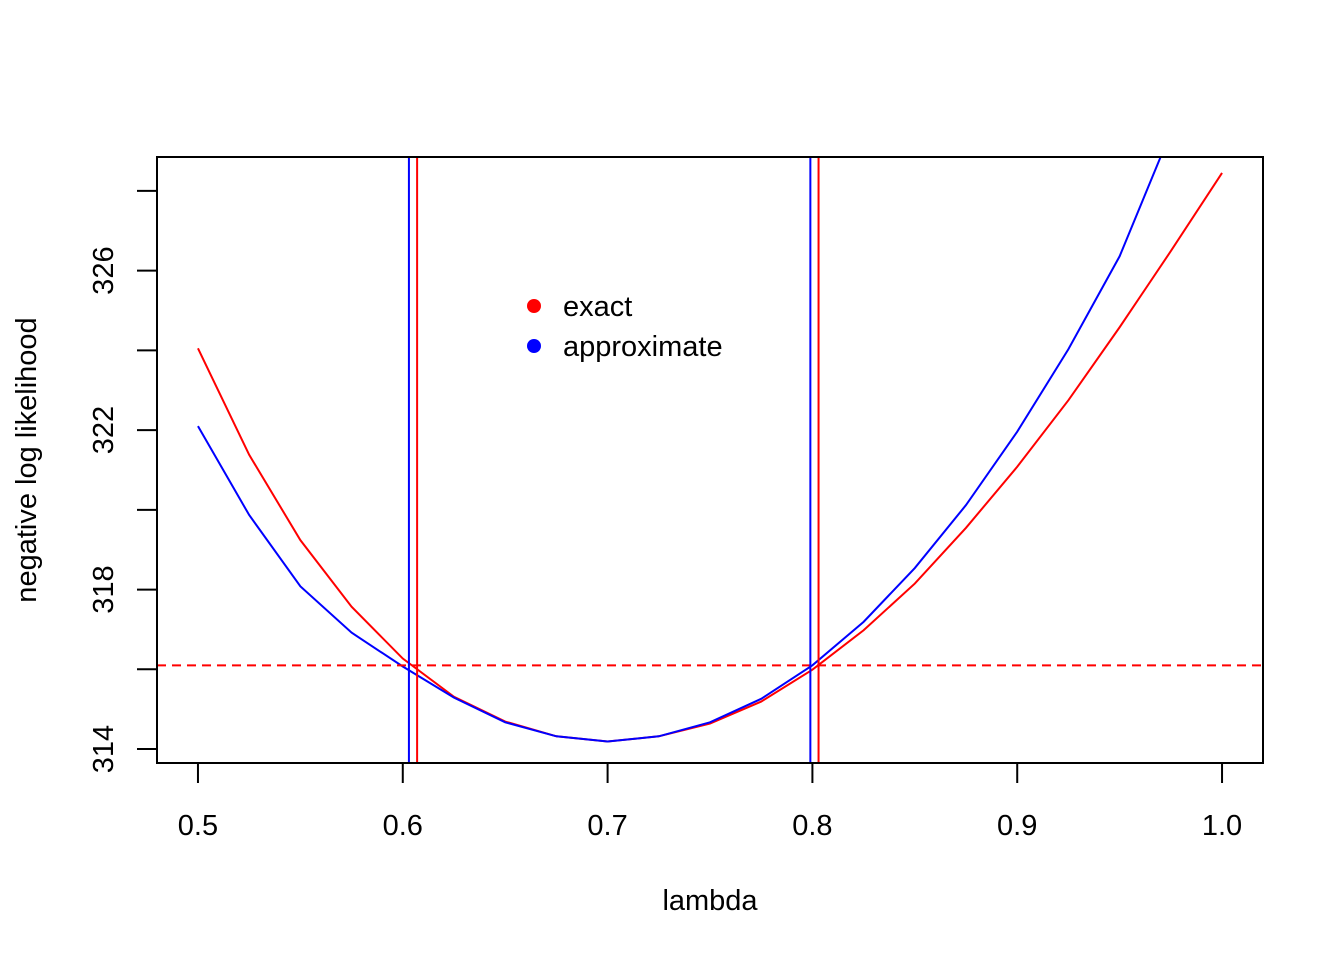 The height and width of the screenshot is (960, 1344). Describe the element at coordinates (104, 589) in the screenshot. I see `y-tick-label: 318` at that location.